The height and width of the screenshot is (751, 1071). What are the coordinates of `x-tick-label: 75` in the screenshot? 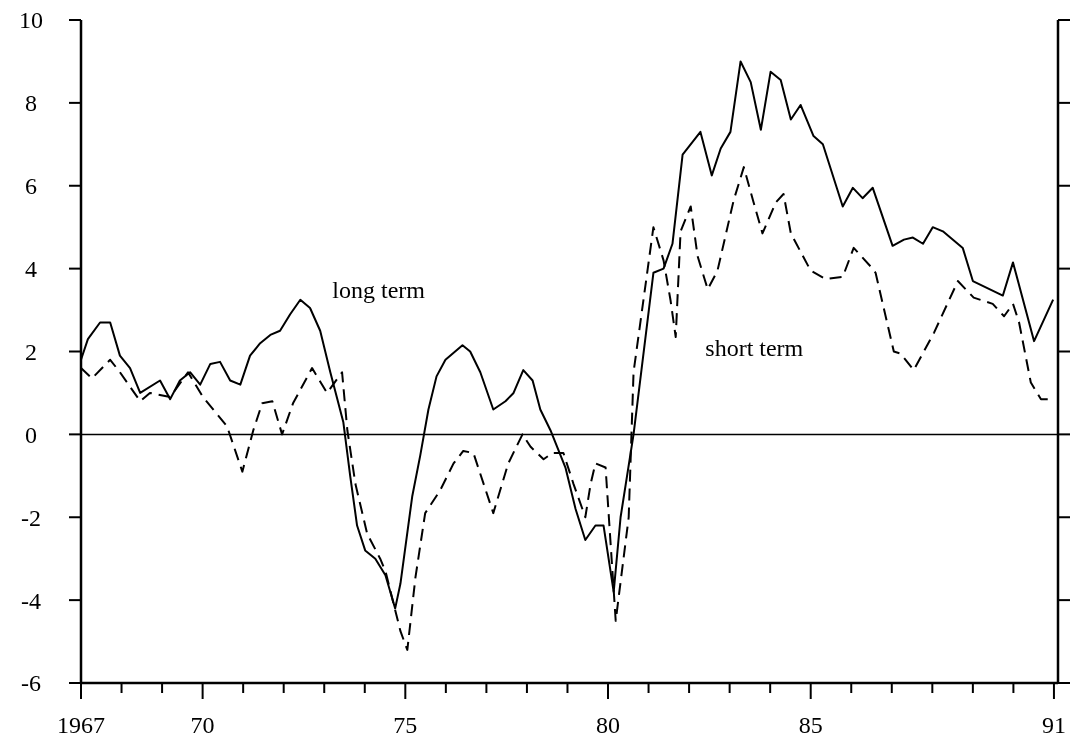 It's located at (405, 725).